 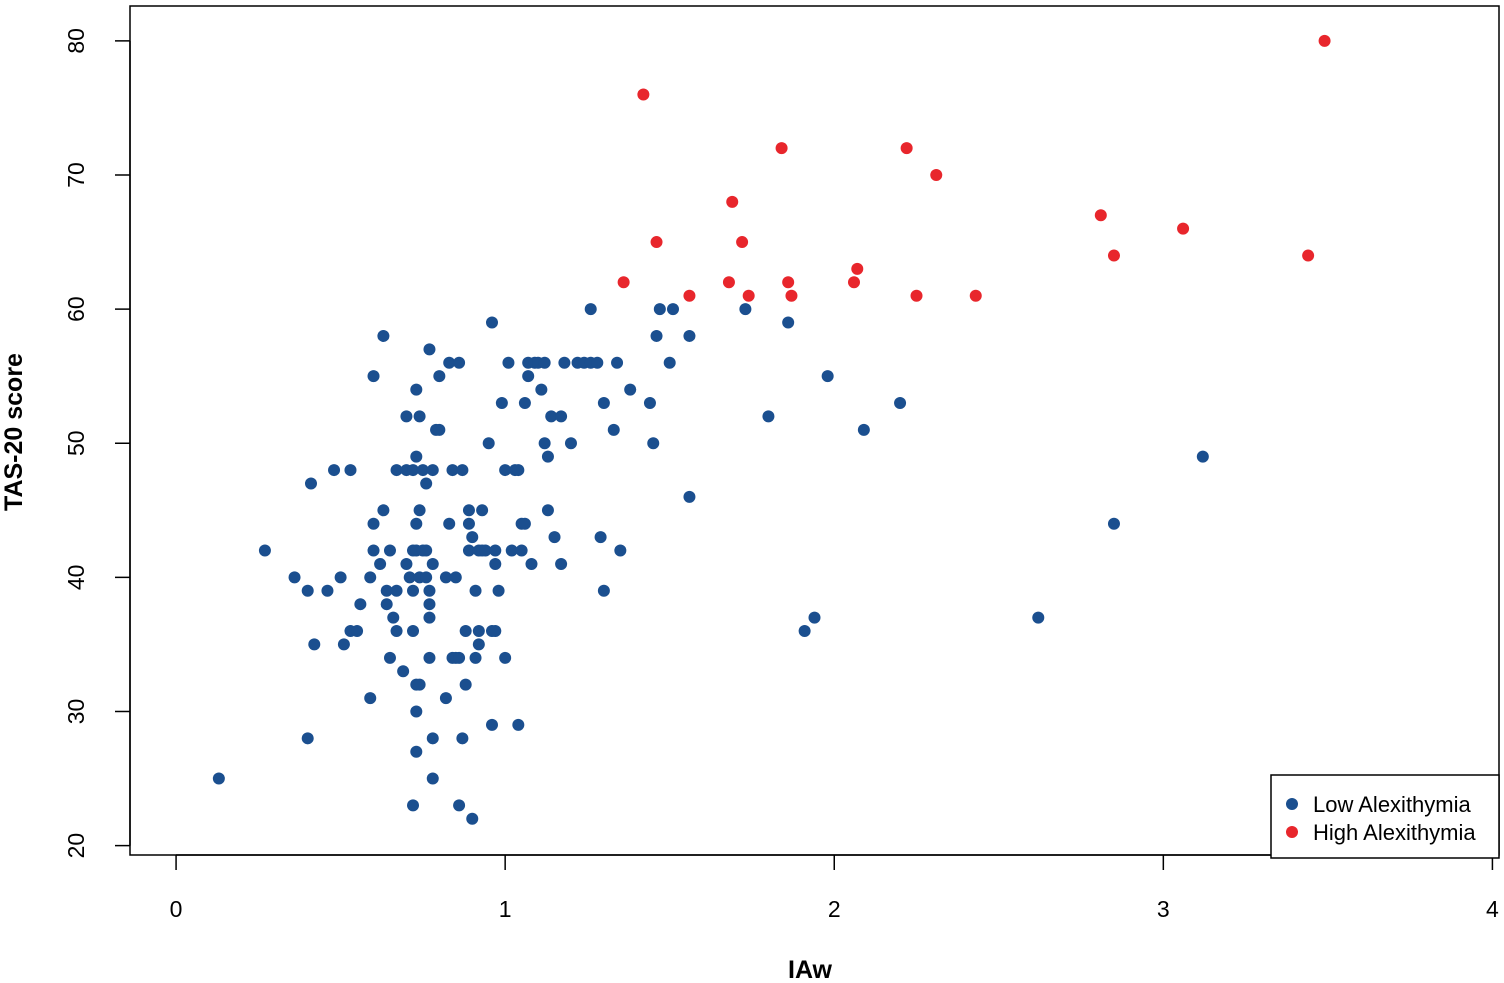 I want to click on y-tick-label: 20, so click(x=76, y=846).